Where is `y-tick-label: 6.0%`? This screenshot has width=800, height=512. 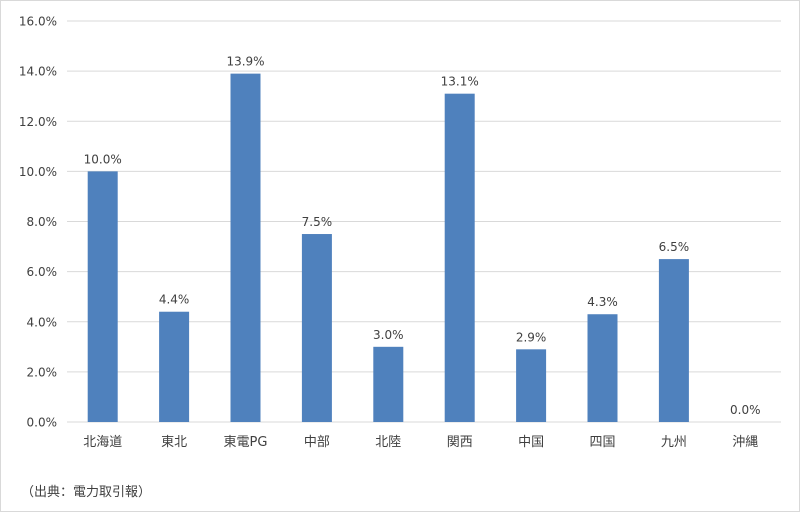 y-tick-label: 6.0% is located at coordinates (42, 272).